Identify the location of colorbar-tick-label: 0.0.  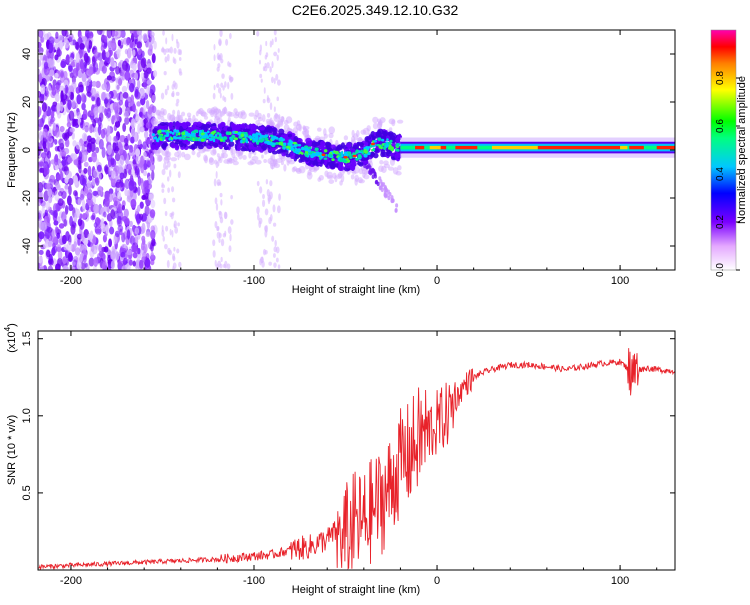
(720, 270).